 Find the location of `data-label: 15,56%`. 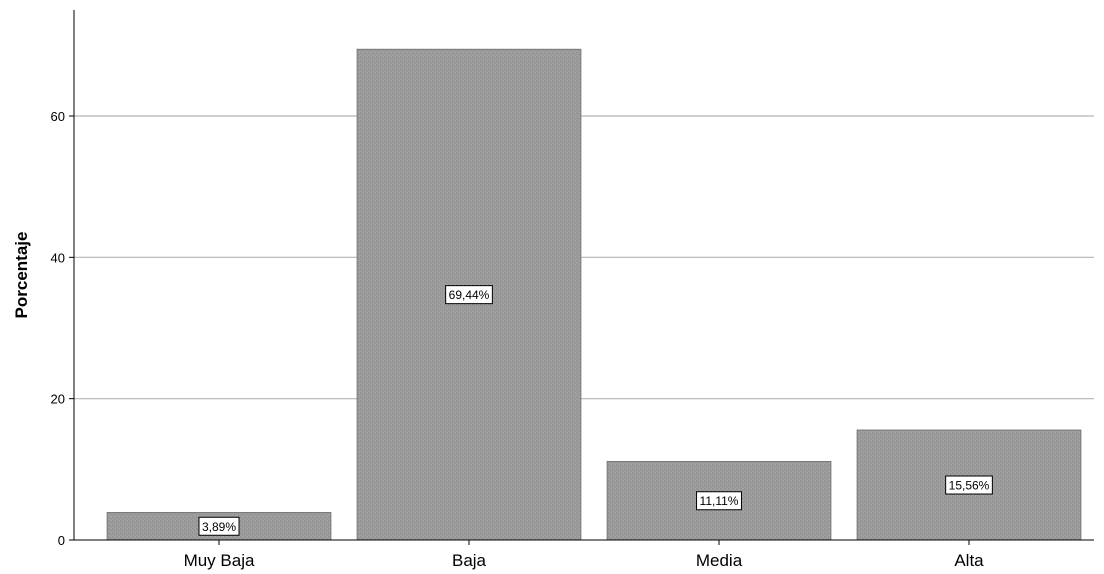

data-label: 15,56% is located at coordinates (969, 485).